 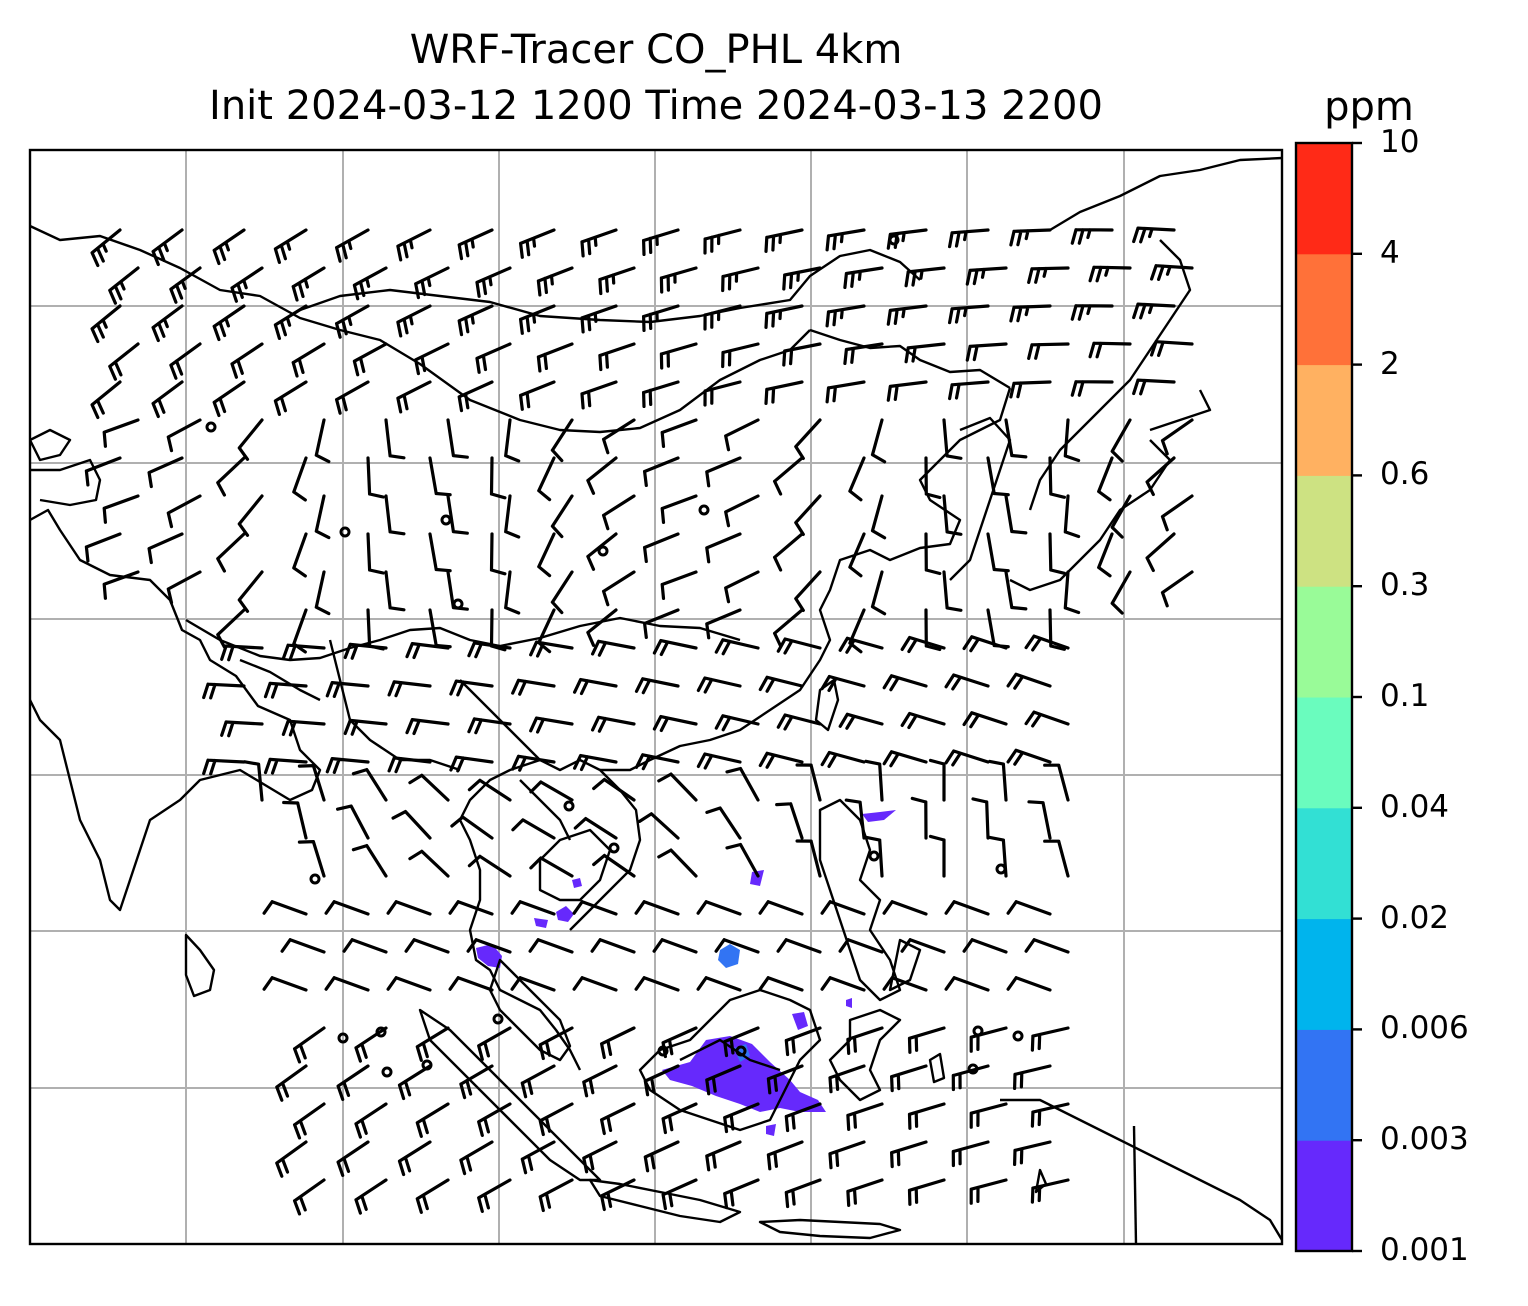 I want to click on colorbar-tick-label: 0.3, so click(x=1405, y=585).